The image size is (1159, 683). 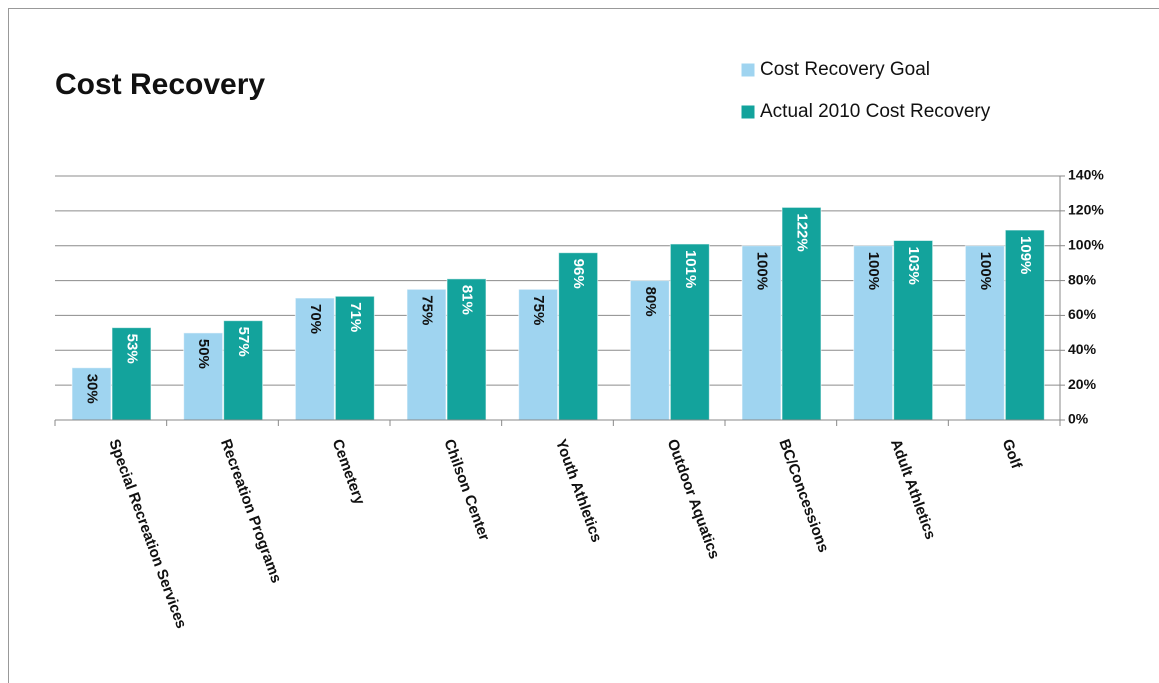 What do you see at coordinates (1086, 175) in the screenshot?
I see `y-tick-label: 140%` at bounding box center [1086, 175].